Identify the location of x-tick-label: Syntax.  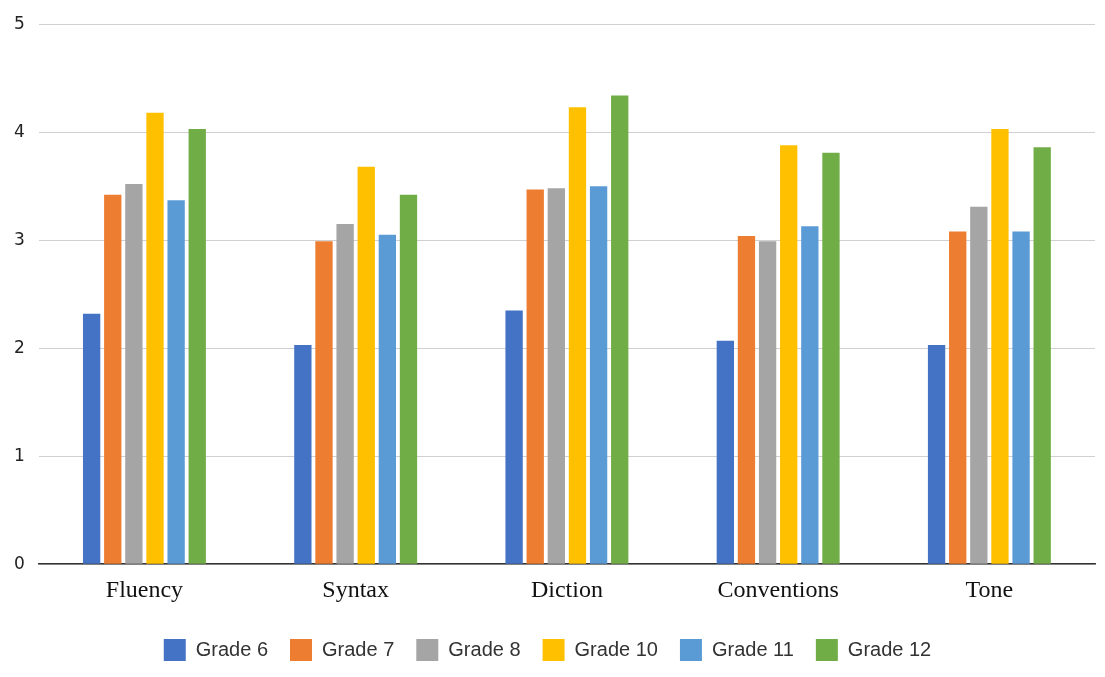
(356, 588).